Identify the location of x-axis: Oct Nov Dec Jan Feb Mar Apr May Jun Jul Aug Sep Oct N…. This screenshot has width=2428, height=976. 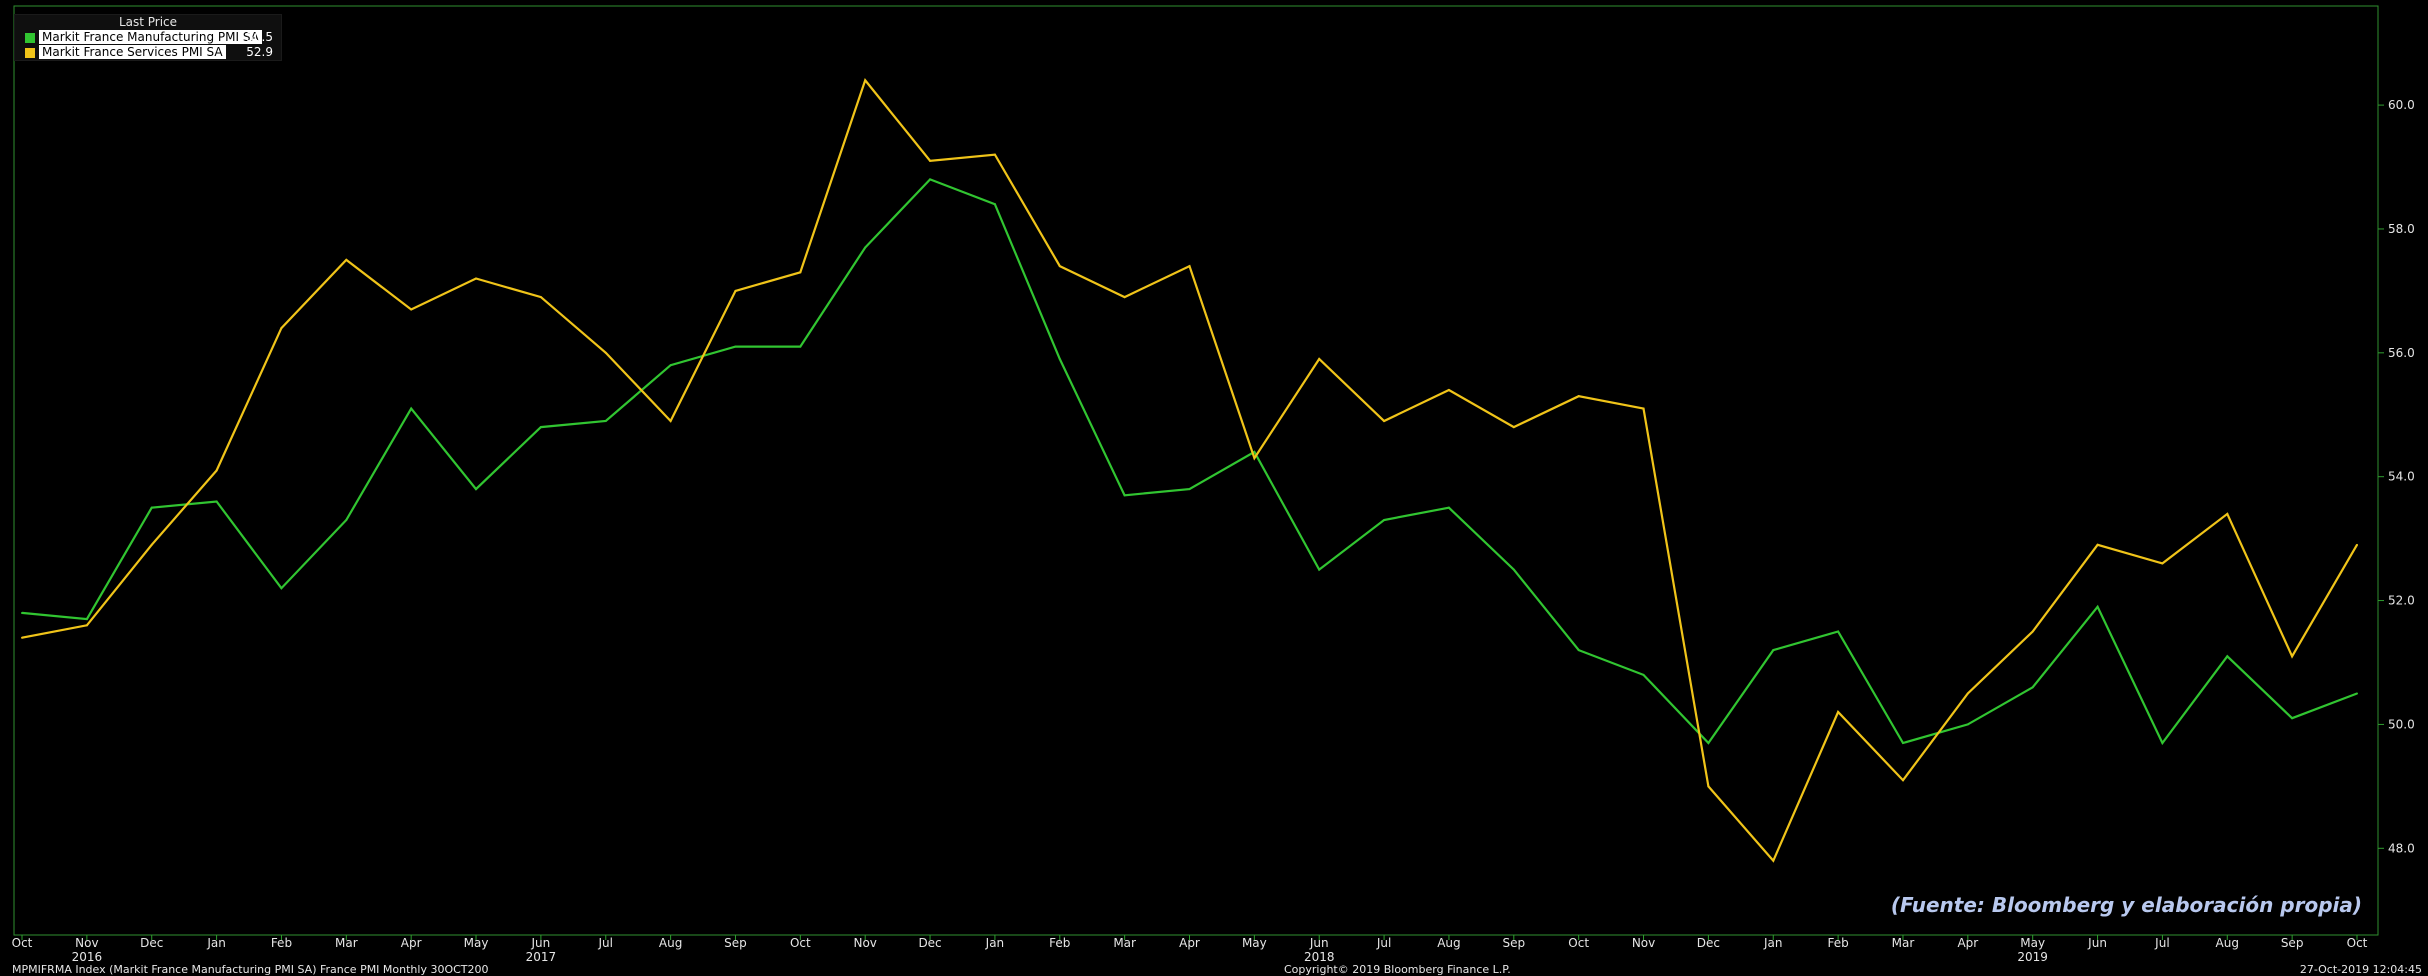
(1190, 949).